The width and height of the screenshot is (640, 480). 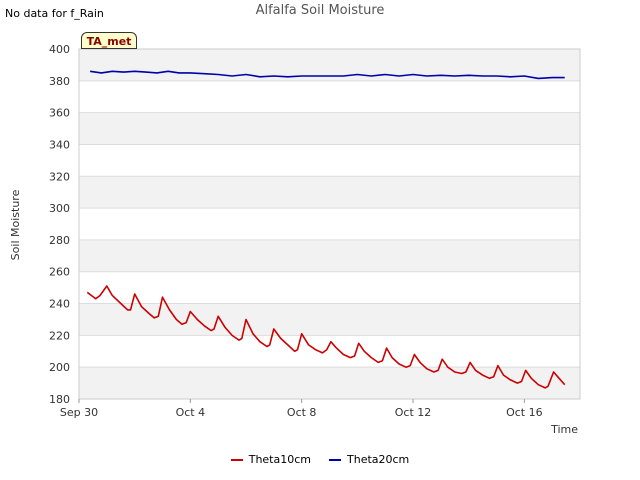 What do you see at coordinates (59, 81) in the screenshot?
I see `y-tick-label: 380` at bounding box center [59, 81].